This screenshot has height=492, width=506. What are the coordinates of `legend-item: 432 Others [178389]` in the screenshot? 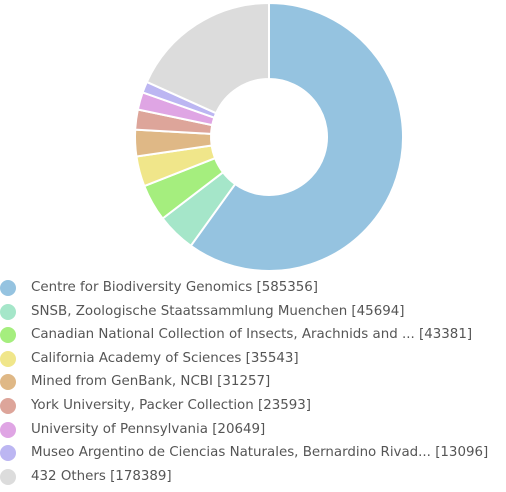 It's located at (253, 477).